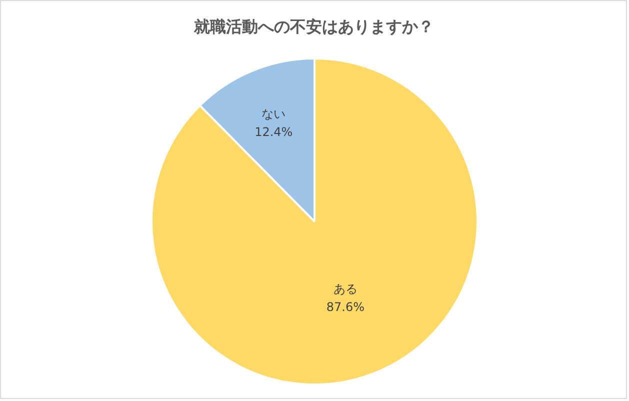 This screenshot has width=629, height=401. I want to click on data-label: 87.6%, so click(345, 307).